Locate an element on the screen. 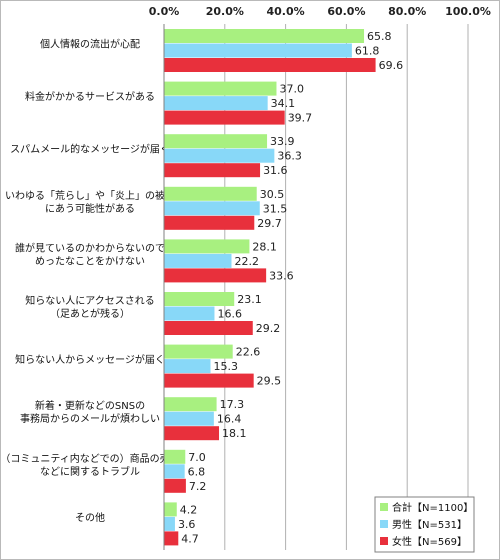  legend-label: 女性【N=569】 is located at coordinates (429, 541).